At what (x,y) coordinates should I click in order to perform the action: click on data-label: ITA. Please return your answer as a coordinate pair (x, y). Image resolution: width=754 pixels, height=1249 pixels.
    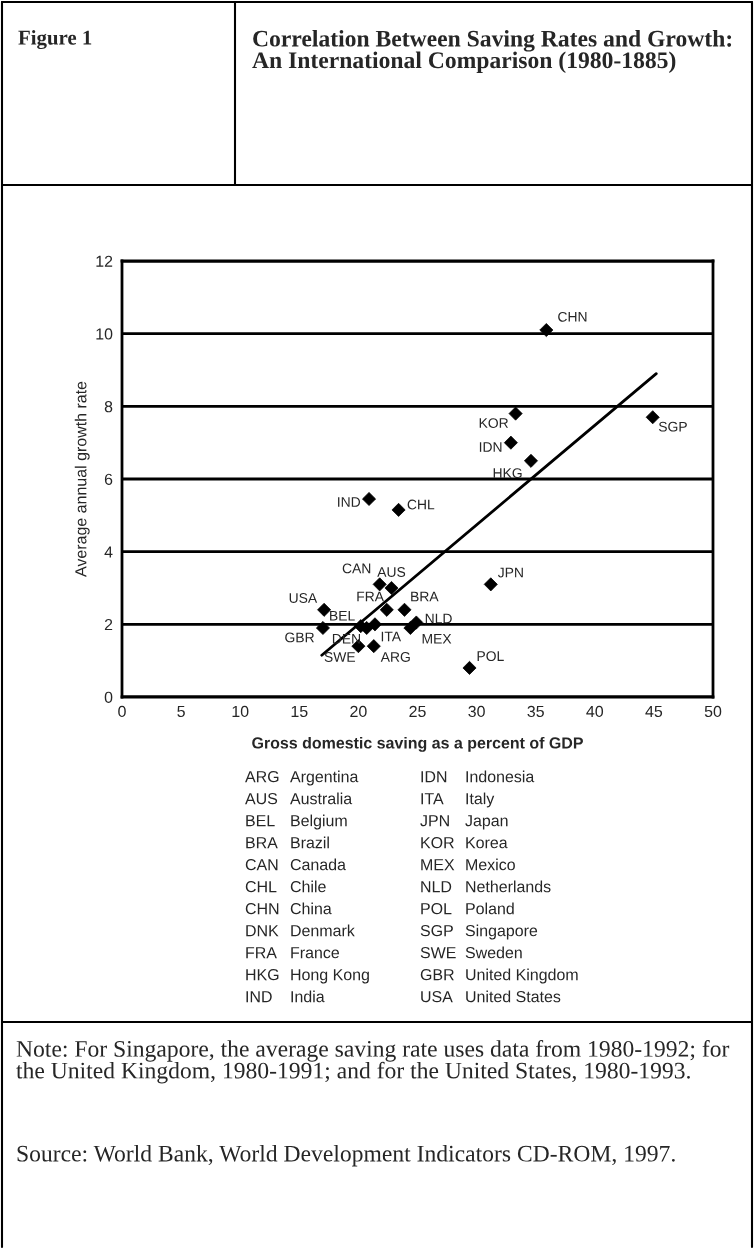
    Looking at the image, I should click on (391, 636).